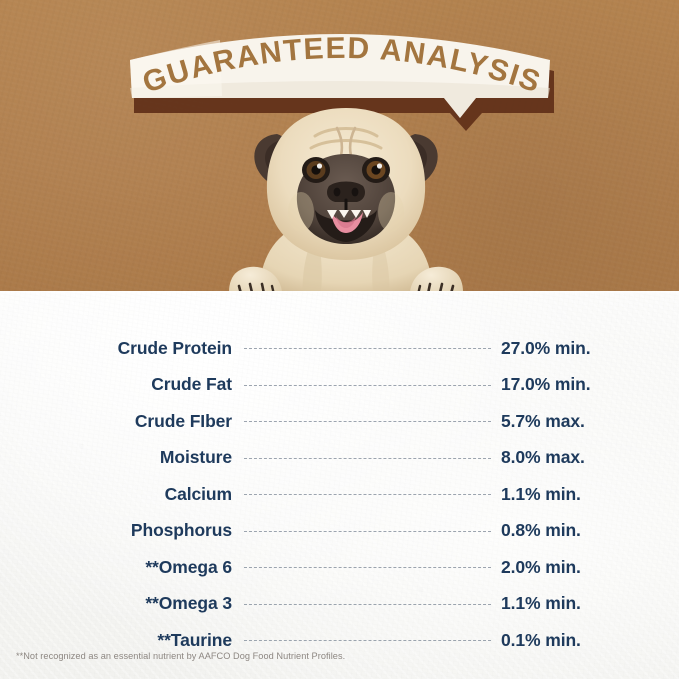 Image resolution: width=679 pixels, height=679 pixels. I want to click on analysis-row-value: 8.0% max., so click(543, 457).